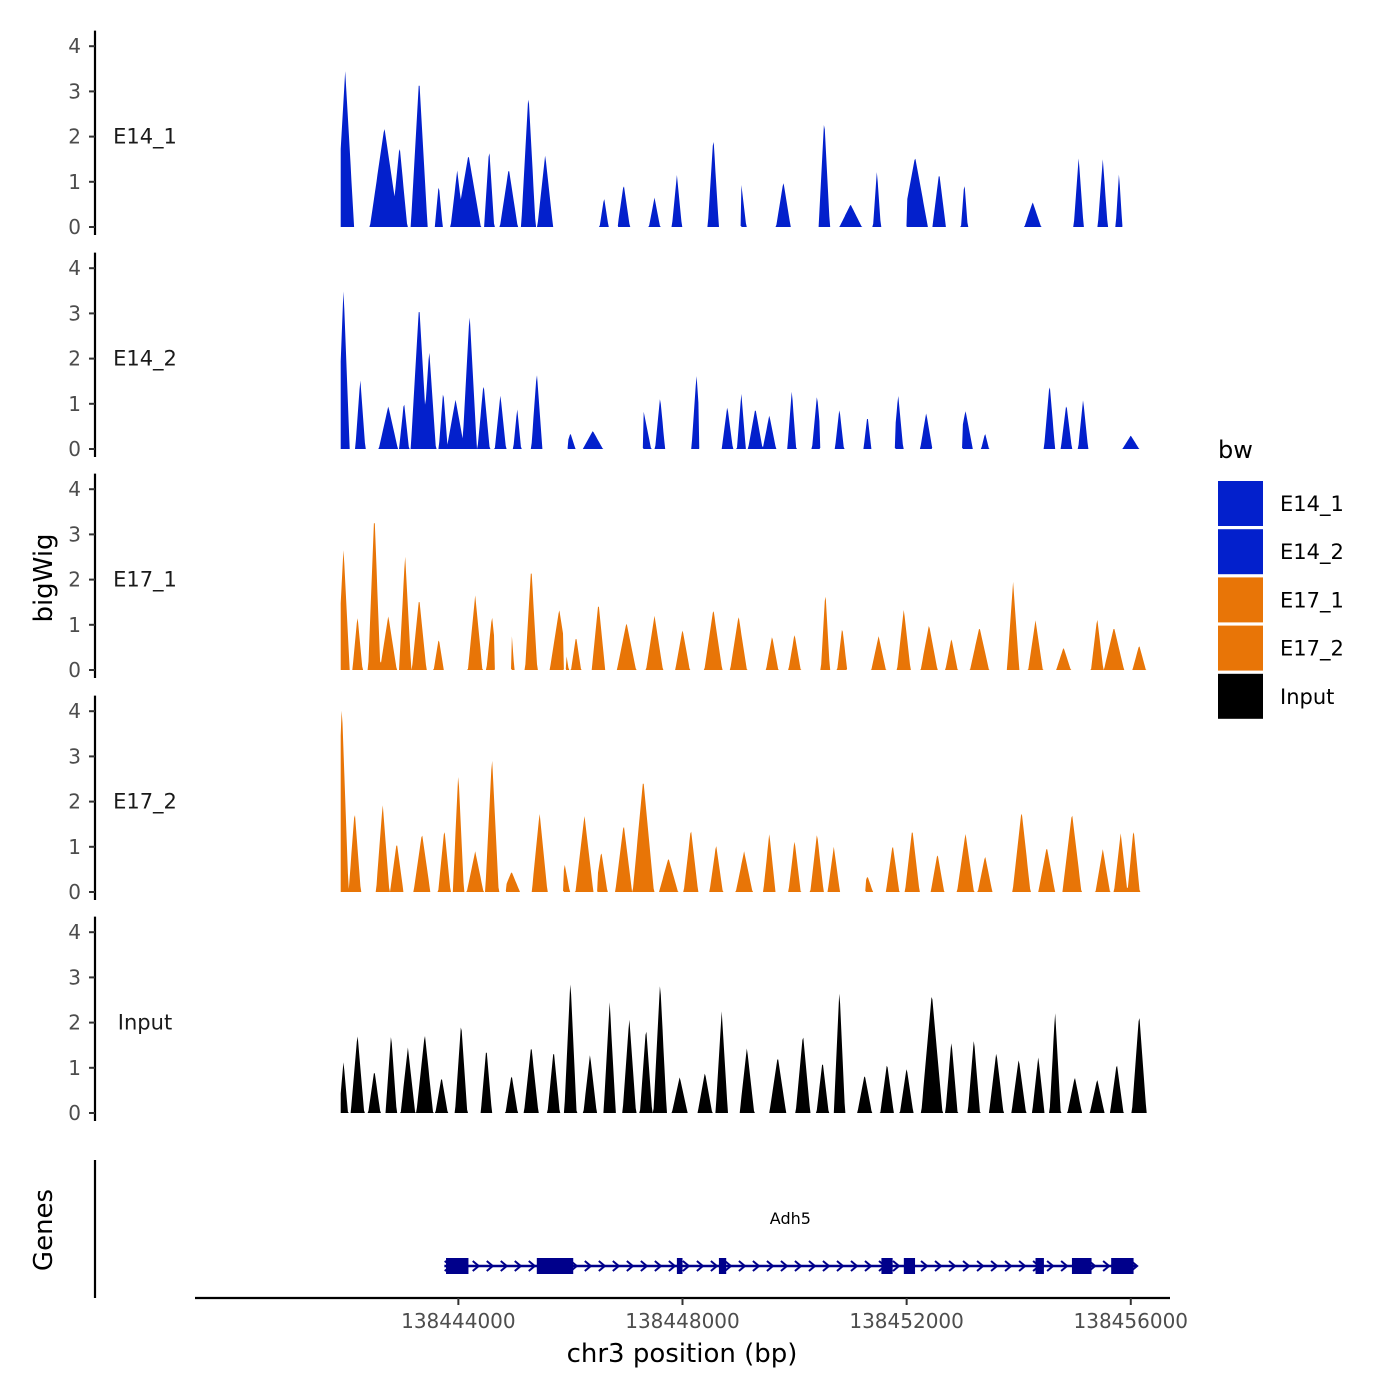 The width and height of the screenshot is (1400, 1400). I want to click on track-Input: 0 1 2 3 4 Input, so click(608, 1020).